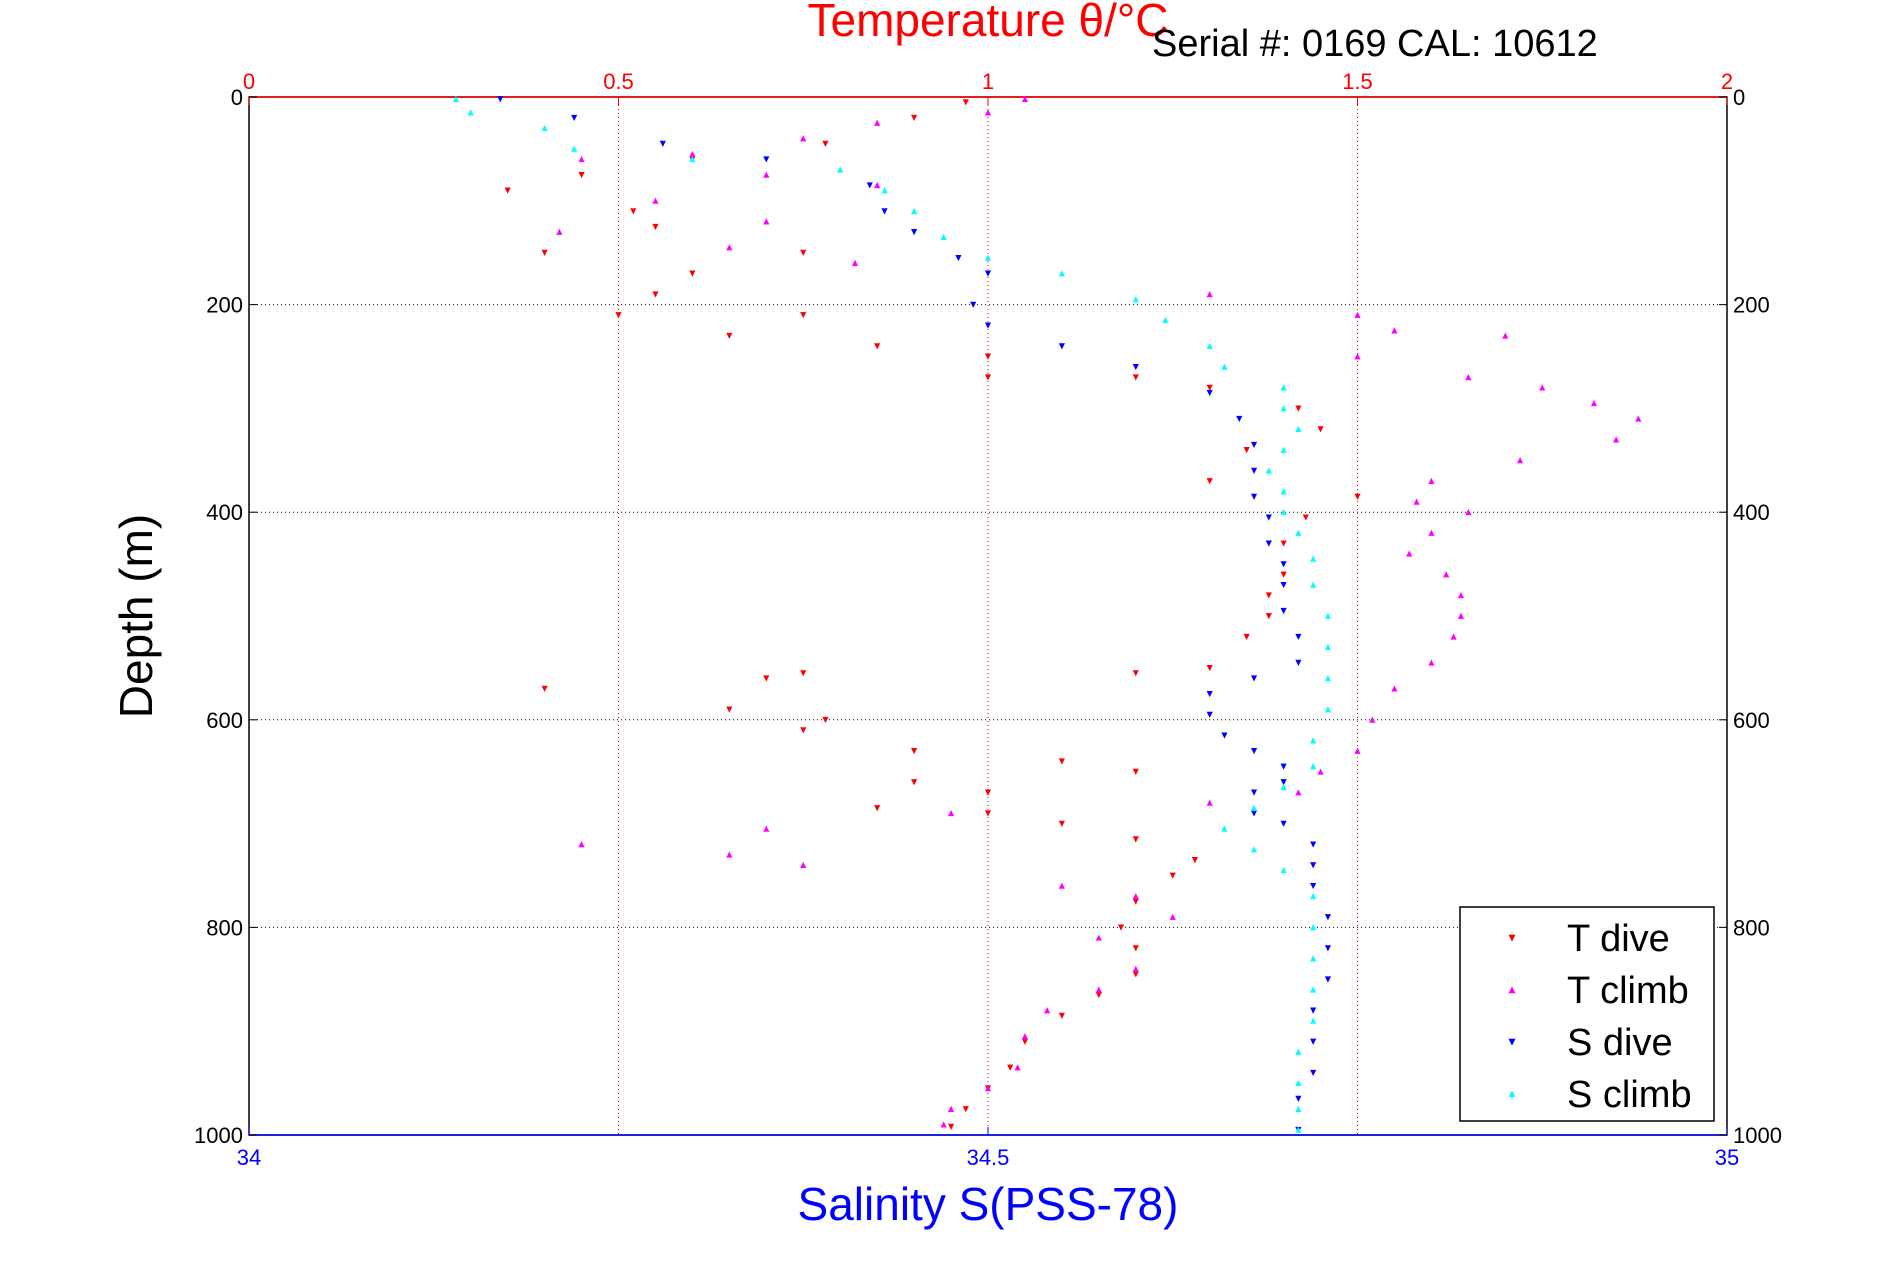 The width and height of the screenshot is (1891, 1262). What do you see at coordinates (249, 81) in the screenshot?
I see `top-tick-label: 0` at bounding box center [249, 81].